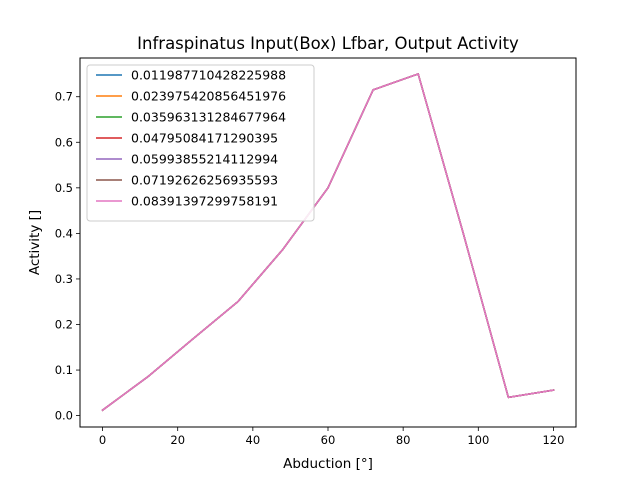 The height and width of the screenshot is (480, 640). I want to click on x-tick-label: 120, so click(553, 440).